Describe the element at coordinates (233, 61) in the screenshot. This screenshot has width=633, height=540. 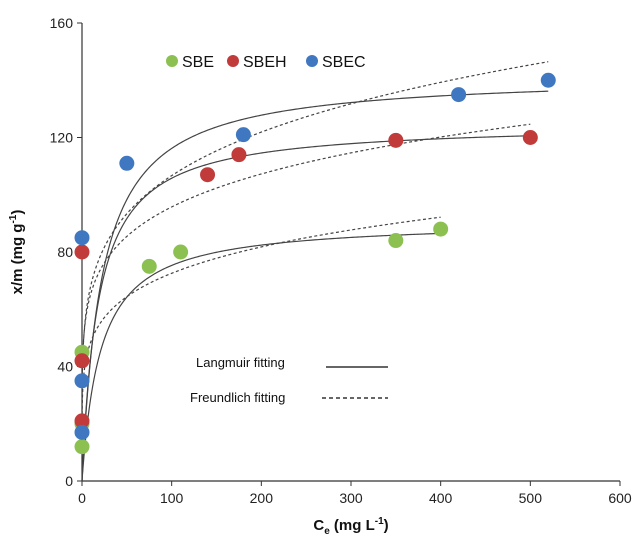
I see `legend-marker-sbeh` at that location.